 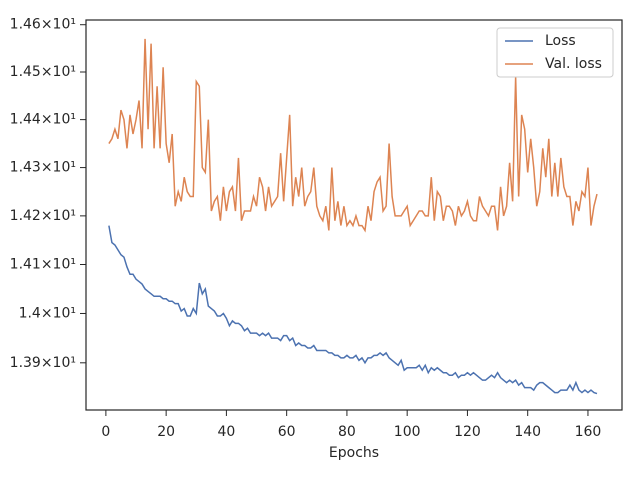 I want to click on y-tick-label: 1.42×10¹, so click(x=43, y=216).